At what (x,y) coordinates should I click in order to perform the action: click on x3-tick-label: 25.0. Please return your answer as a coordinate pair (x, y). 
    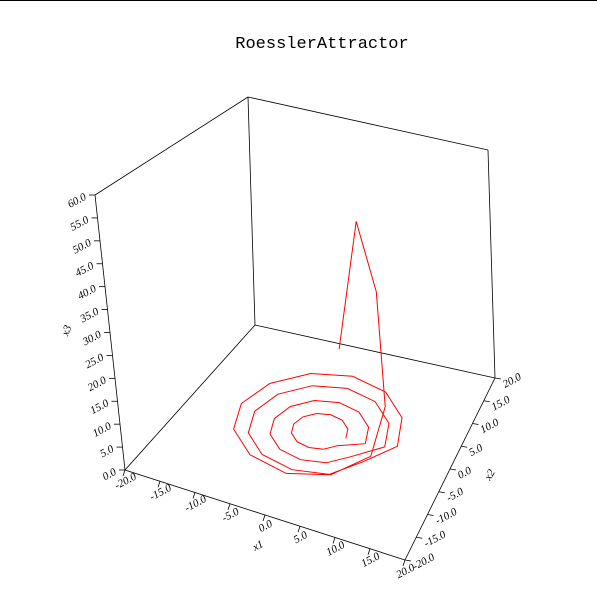
    Looking at the image, I should click on (94, 361).